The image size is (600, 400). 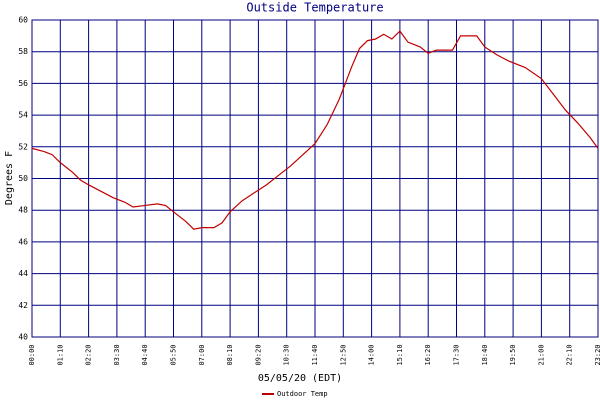 I want to click on x-tick-label: 12:50, so click(x=343, y=354).